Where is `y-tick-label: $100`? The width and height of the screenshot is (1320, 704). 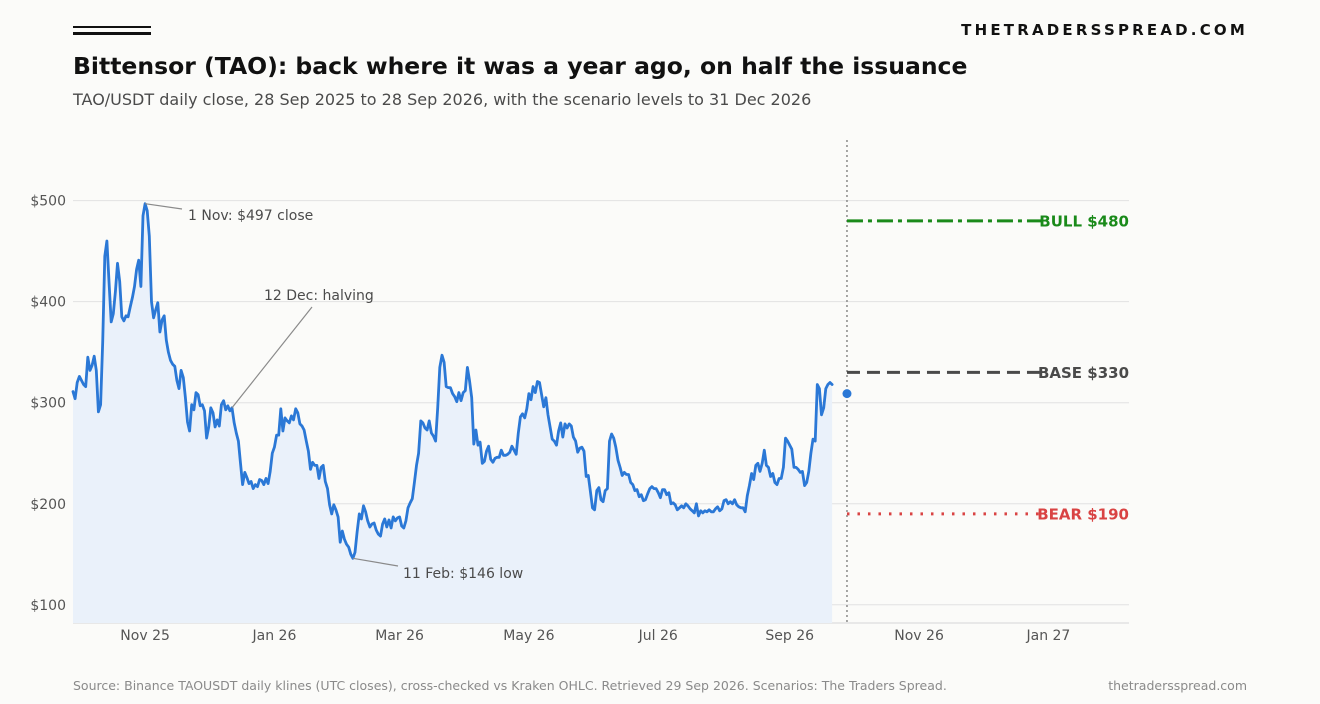
y-tick-label: $100 is located at coordinates (48, 606).